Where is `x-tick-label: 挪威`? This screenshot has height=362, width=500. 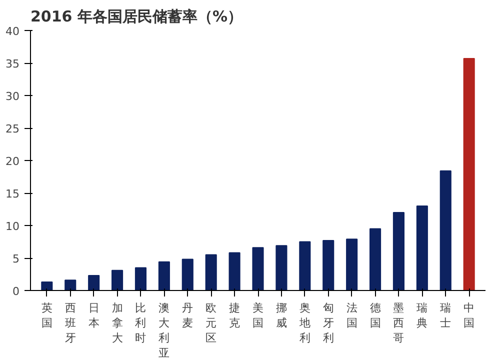
x-tick-label: 挪威 is located at coordinates (281, 316).